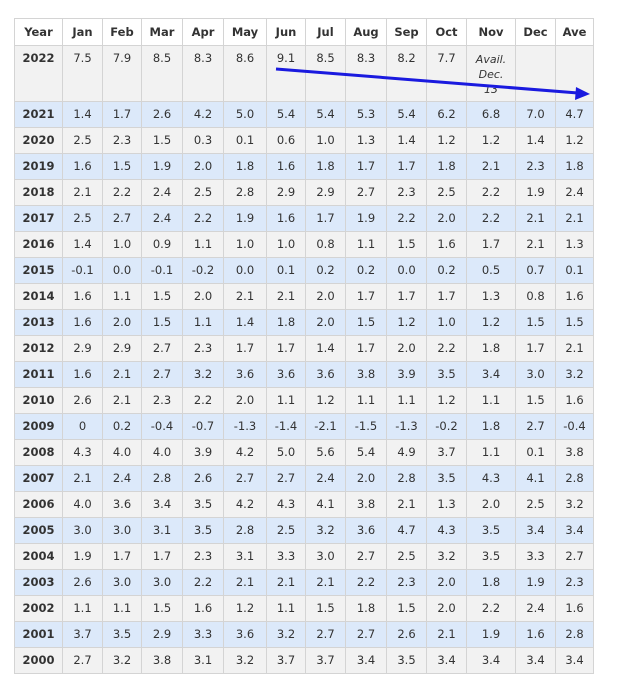  What do you see at coordinates (122, 32) in the screenshot?
I see `column-header-feb: Feb` at bounding box center [122, 32].